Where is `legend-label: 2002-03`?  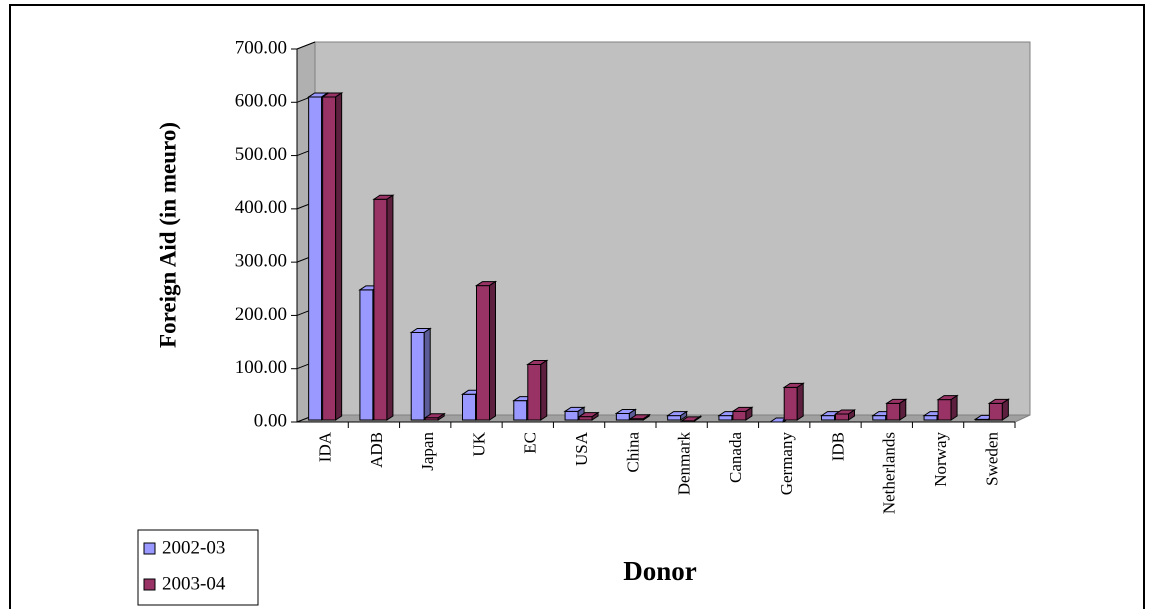 legend-label: 2002-03 is located at coordinates (193, 547).